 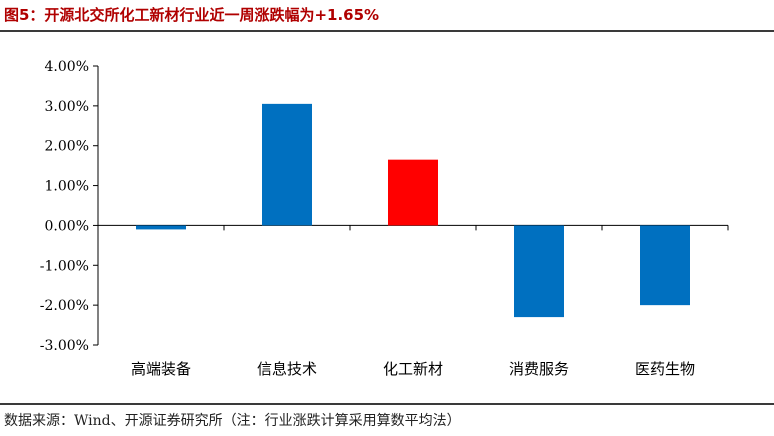 What do you see at coordinates (67, 107) in the screenshot?
I see `y-tick-label: 3.00%` at bounding box center [67, 107].